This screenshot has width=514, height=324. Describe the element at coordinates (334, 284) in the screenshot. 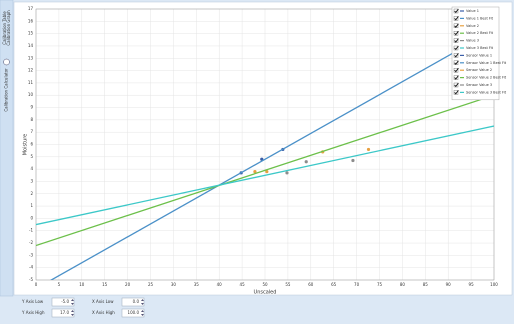

I see `x-tick-label: 65` at that location.